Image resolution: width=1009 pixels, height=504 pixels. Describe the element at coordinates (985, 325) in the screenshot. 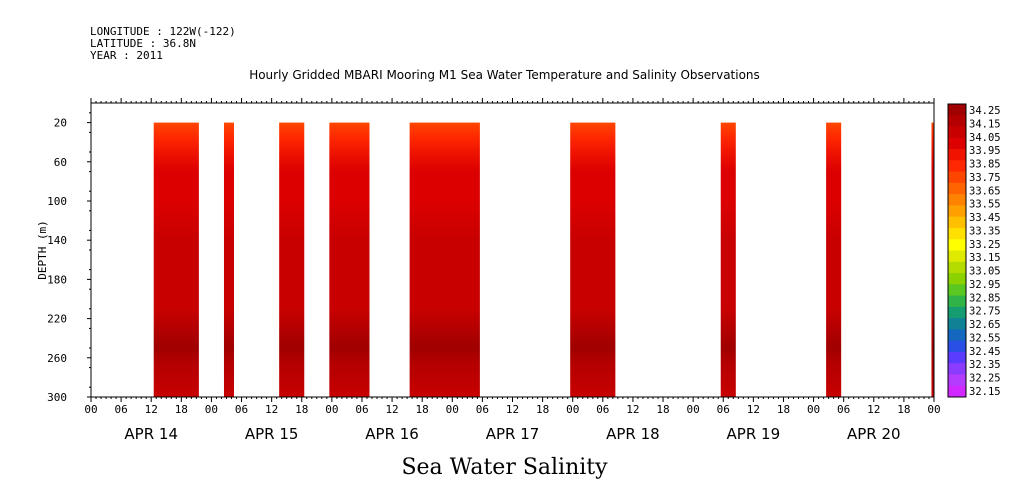

I see `colorbar-label: 32.65` at that location.